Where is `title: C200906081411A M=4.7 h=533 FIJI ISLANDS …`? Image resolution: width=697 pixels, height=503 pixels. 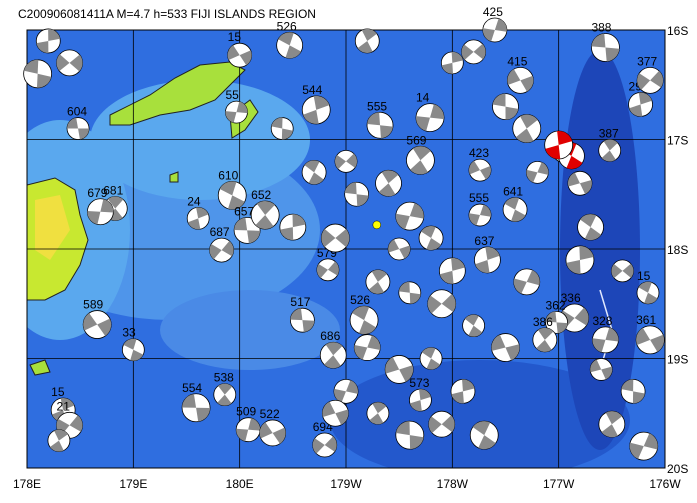 title: C200906081411A M=4.7 h=533 FIJI ISLANDS … is located at coordinates (167, 14).